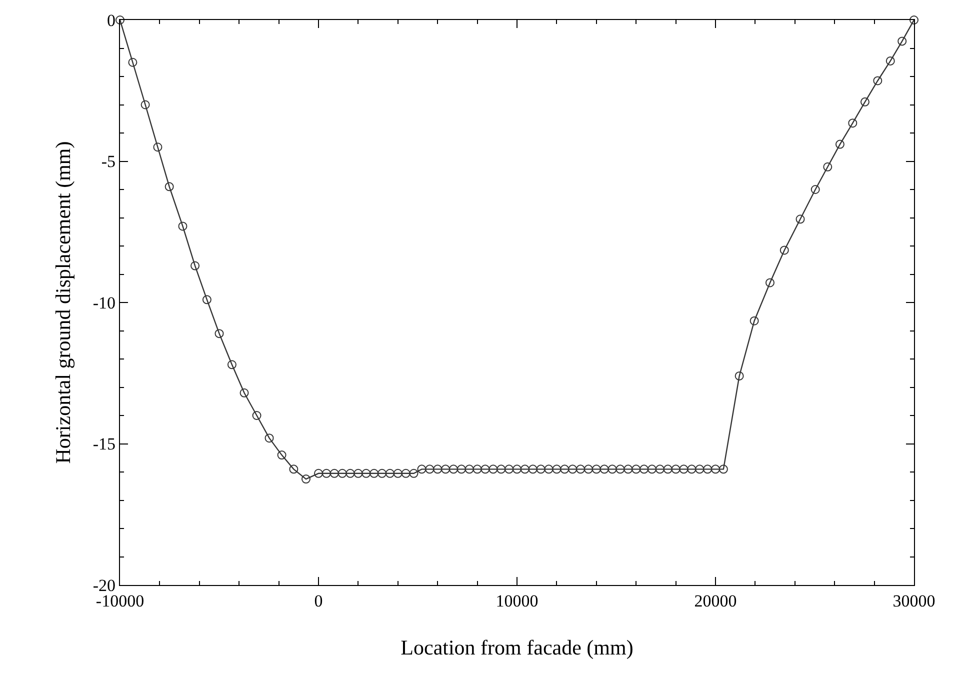  Describe the element at coordinates (111, 20) in the screenshot. I see `y-tick-label: 0` at that location.